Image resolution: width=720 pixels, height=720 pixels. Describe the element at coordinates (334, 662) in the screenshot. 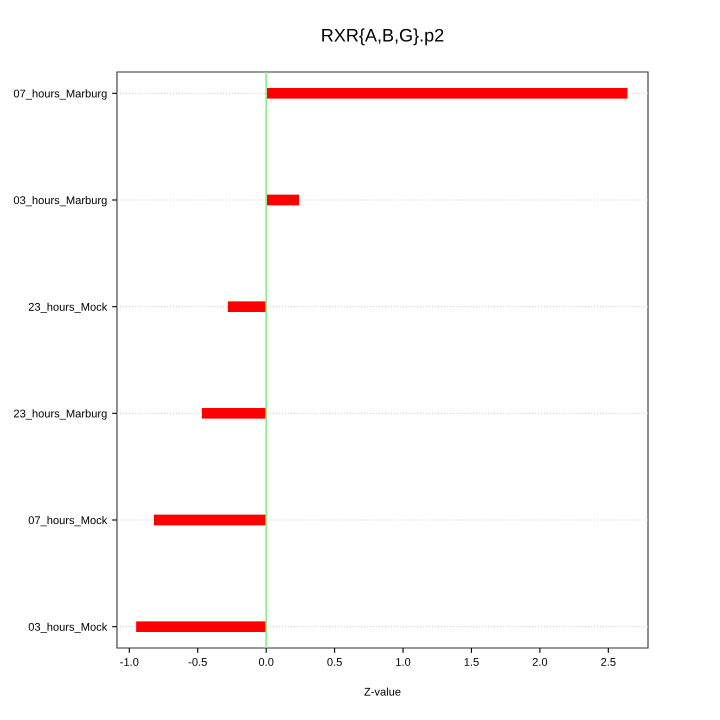

I see `x-tick-label: 0.5` at that location.